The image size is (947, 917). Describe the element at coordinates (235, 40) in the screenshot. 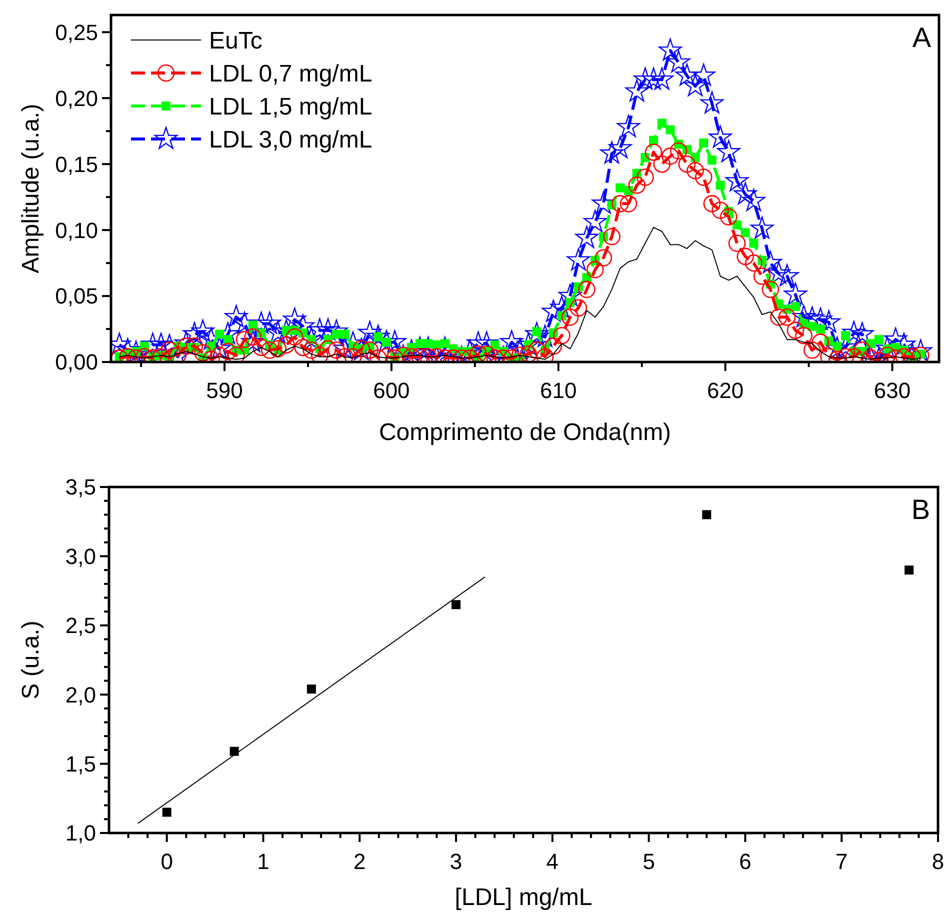

I see `legend-label: EuTc` at that location.